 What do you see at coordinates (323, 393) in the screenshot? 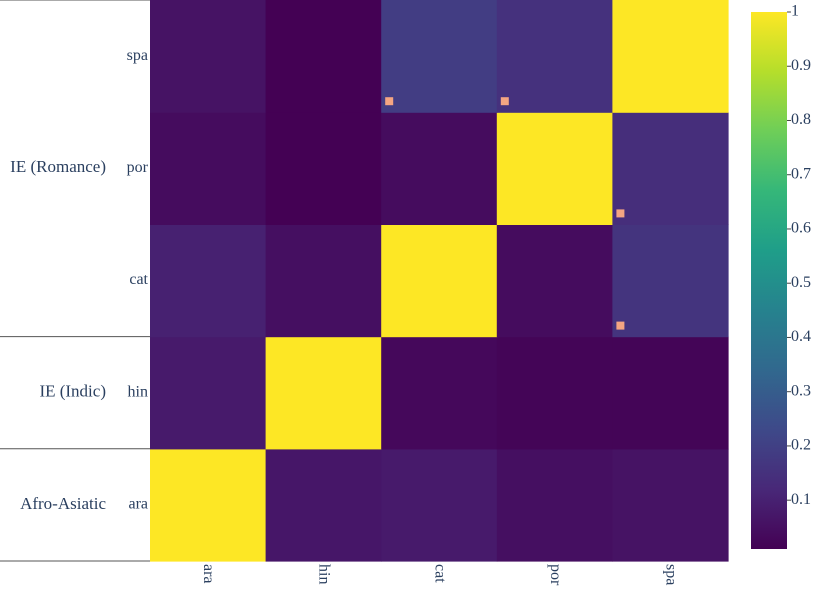
I see `heatmap-cell-hin-hin` at bounding box center [323, 393].